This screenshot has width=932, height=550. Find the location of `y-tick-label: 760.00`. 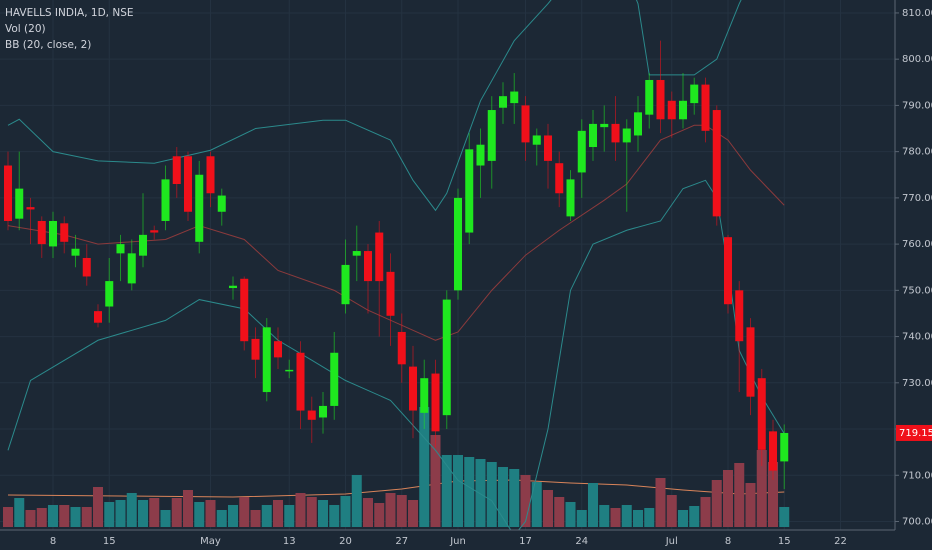

y-tick-label: 760.00 is located at coordinates (917, 244).